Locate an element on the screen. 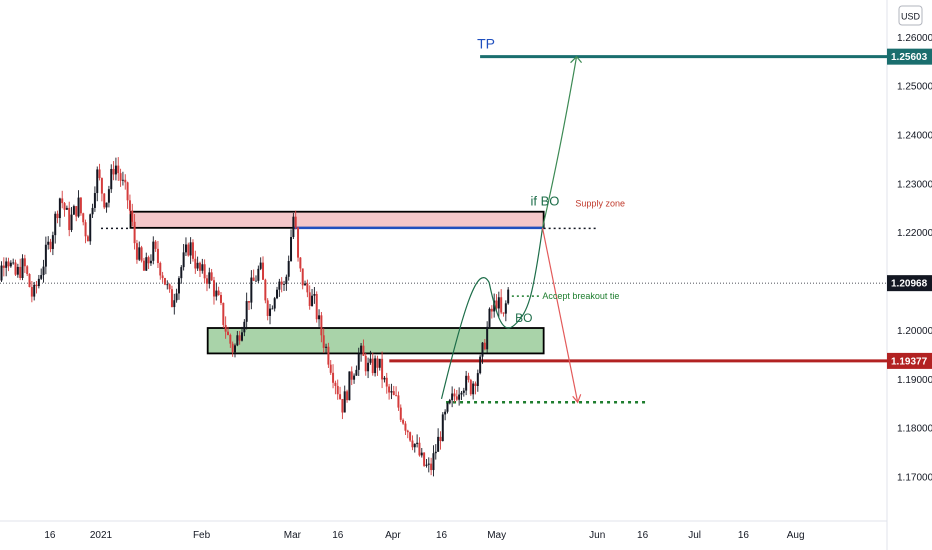 The width and height of the screenshot is (932, 550). if-bo-label: if BO is located at coordinates (544, 201).